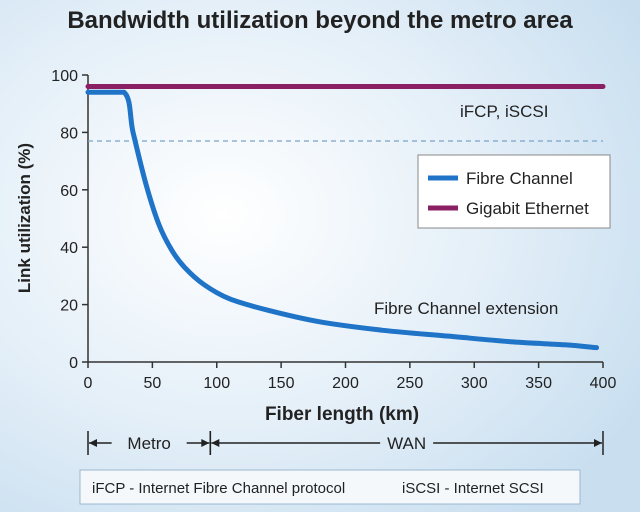  I want to click on y-tick-label: 0, so click(73, 363).